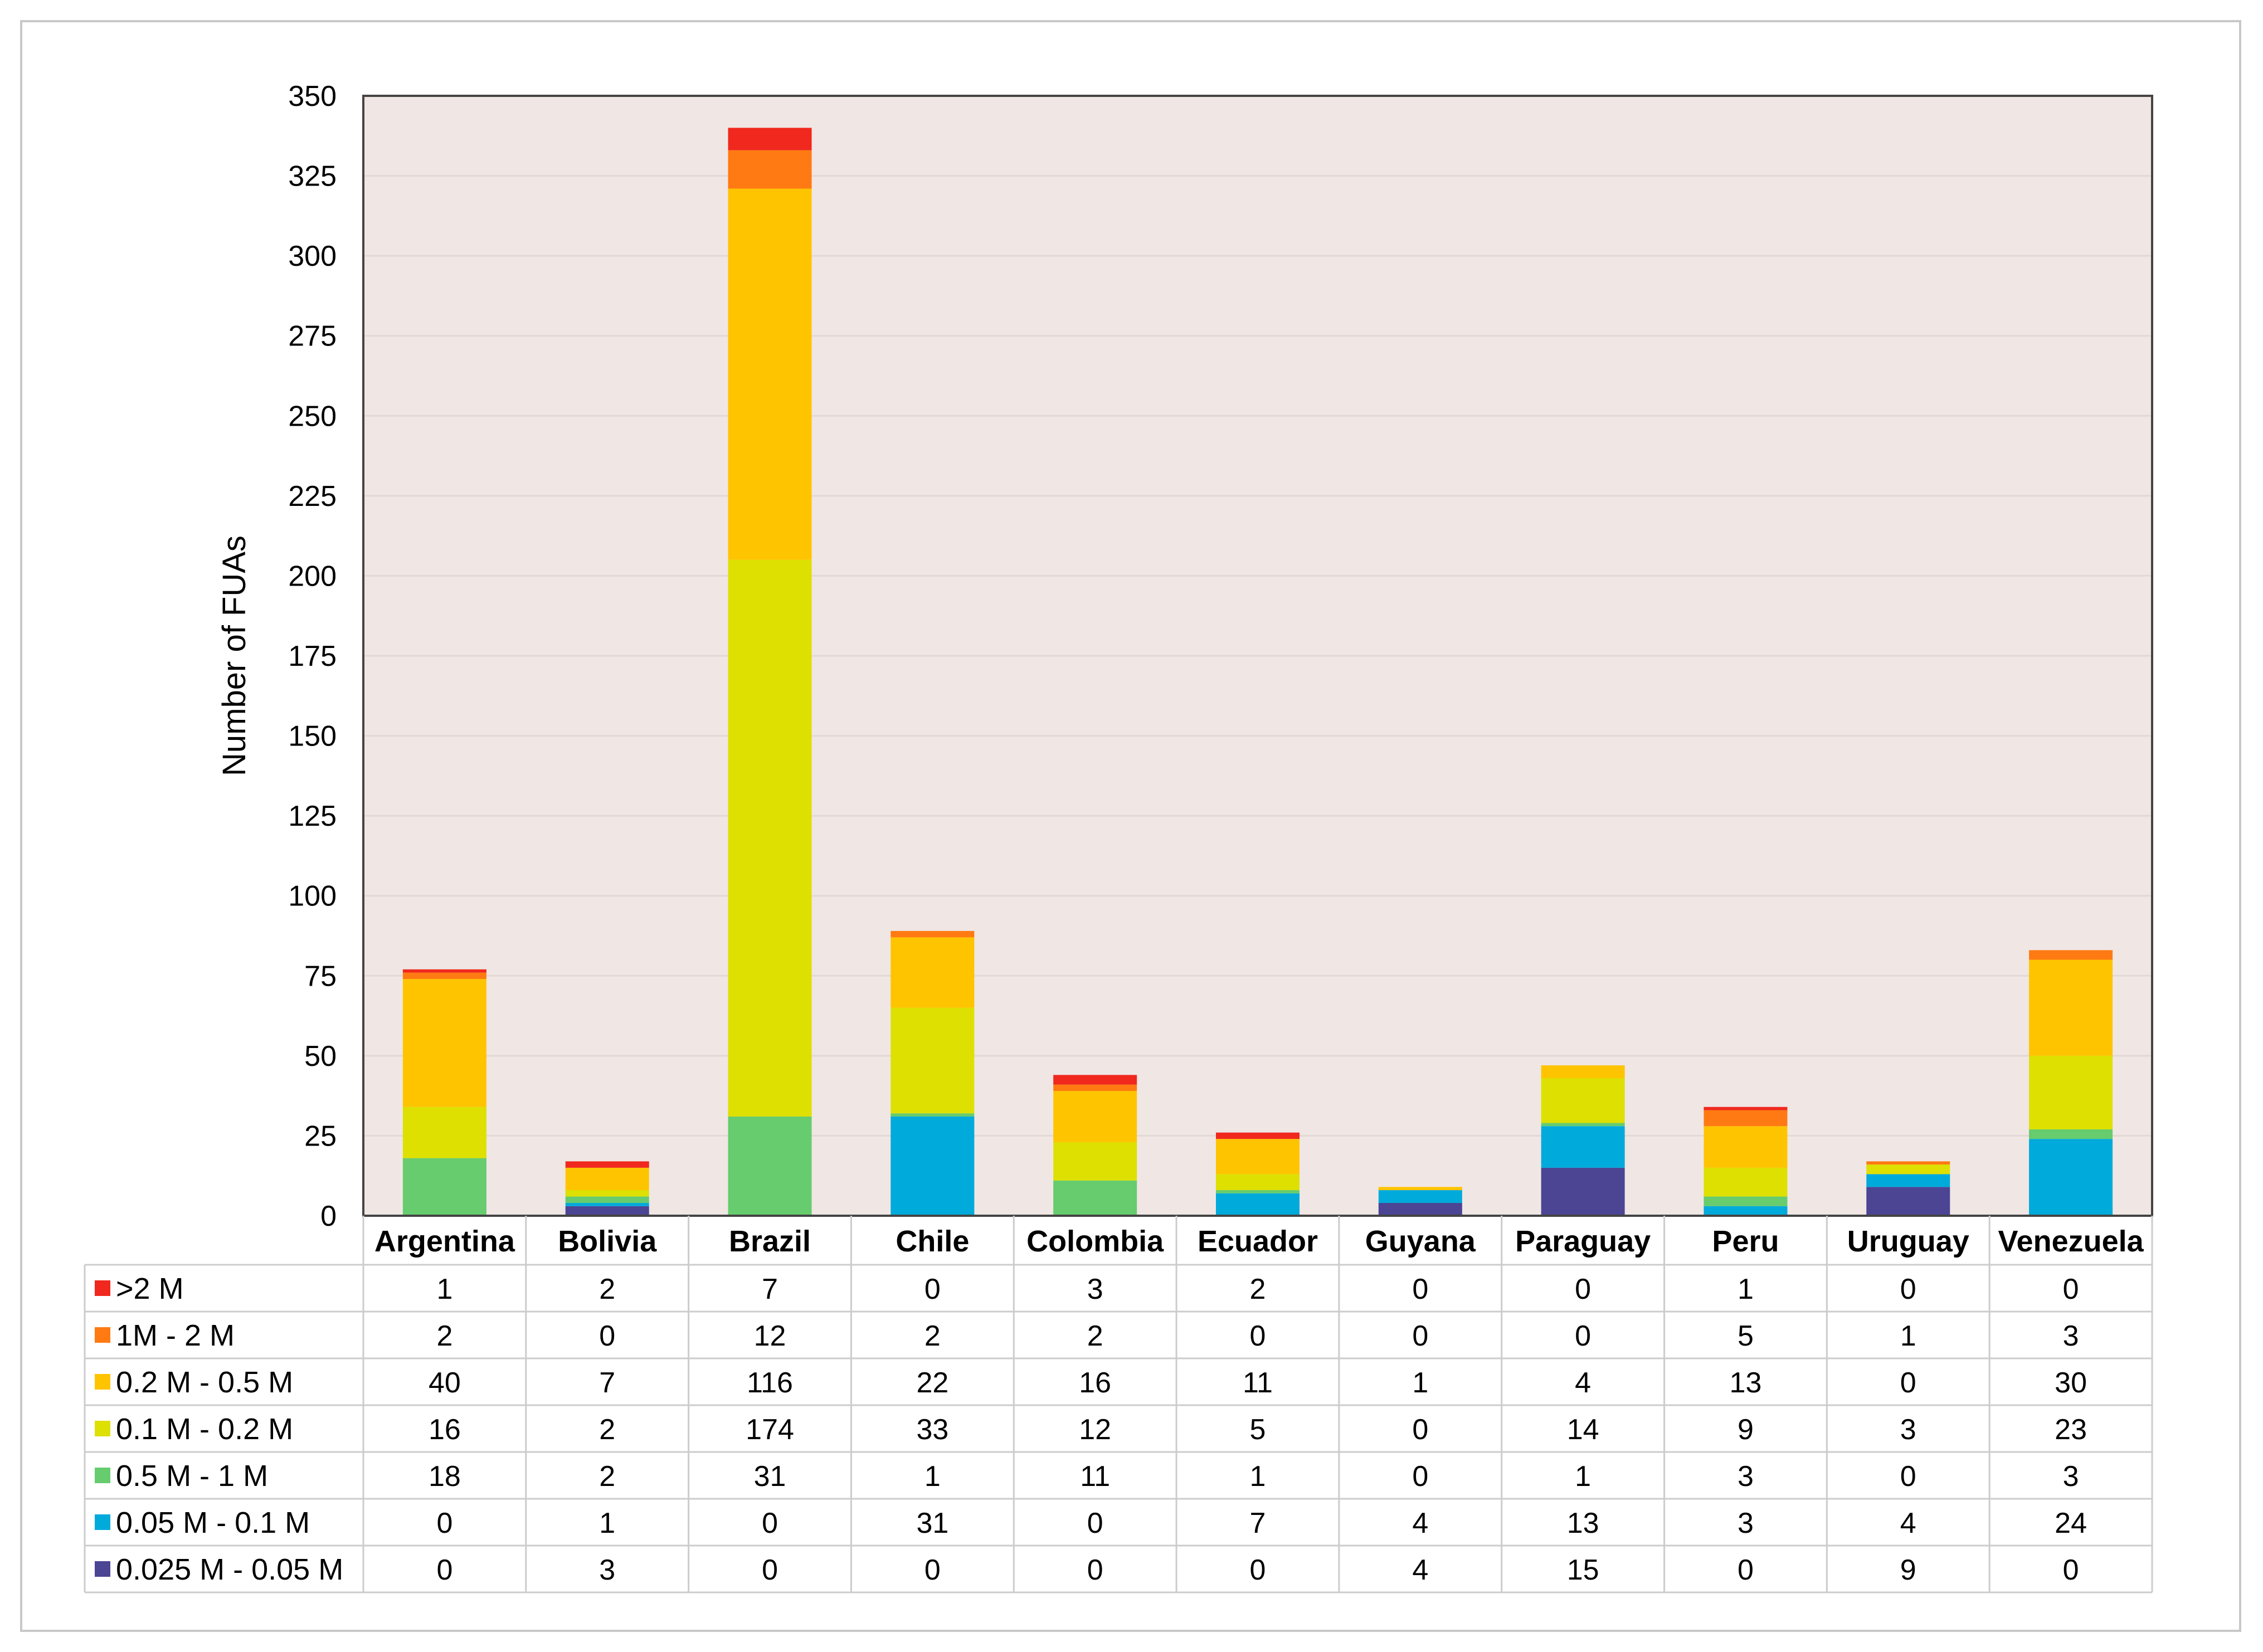  I want to click on category-label: Uruguay, so click(1908, 1241).